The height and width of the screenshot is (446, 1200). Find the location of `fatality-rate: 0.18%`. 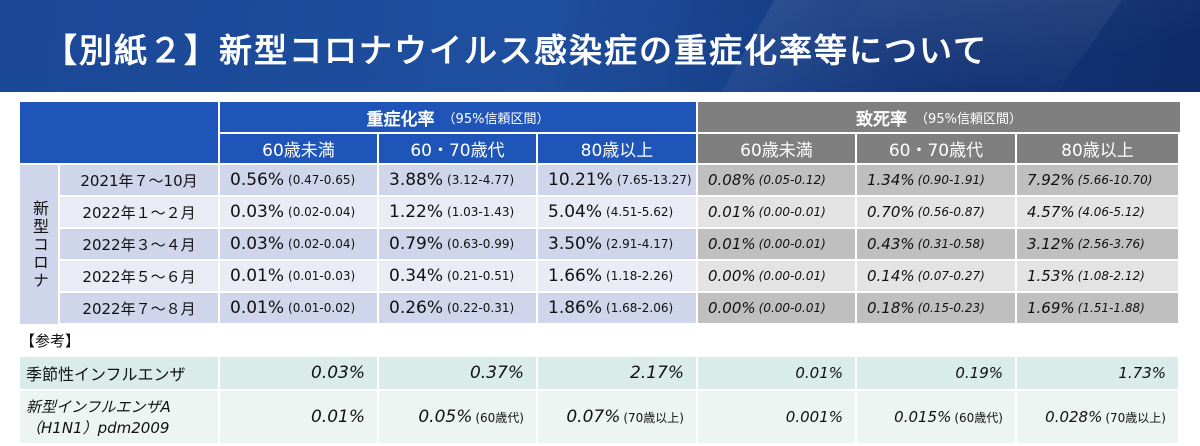

fatality-rate: 0.18% is located at coordinates (891, 308).